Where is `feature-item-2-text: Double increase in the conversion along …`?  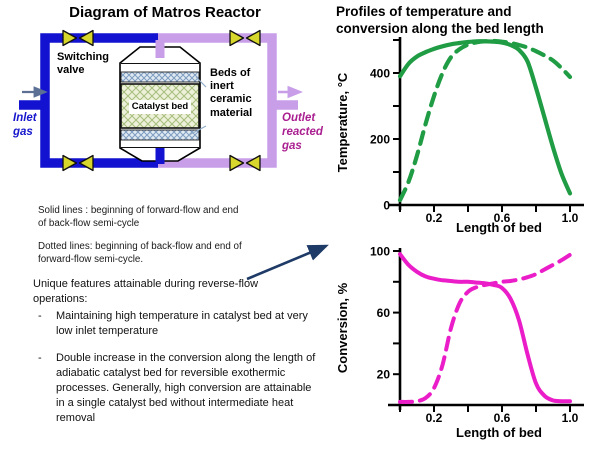
feature-item-2-text: Double increase in the conversion along … is located at coordinates (187, 388).